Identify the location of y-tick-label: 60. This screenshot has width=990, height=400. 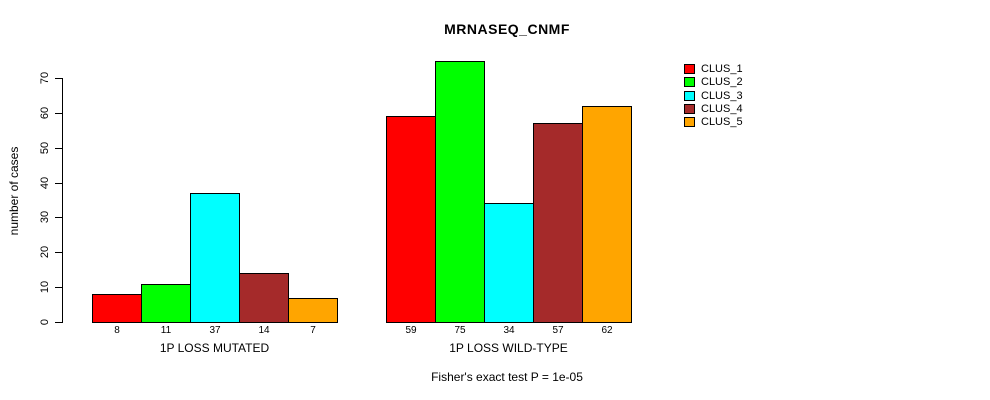
(45, 112).